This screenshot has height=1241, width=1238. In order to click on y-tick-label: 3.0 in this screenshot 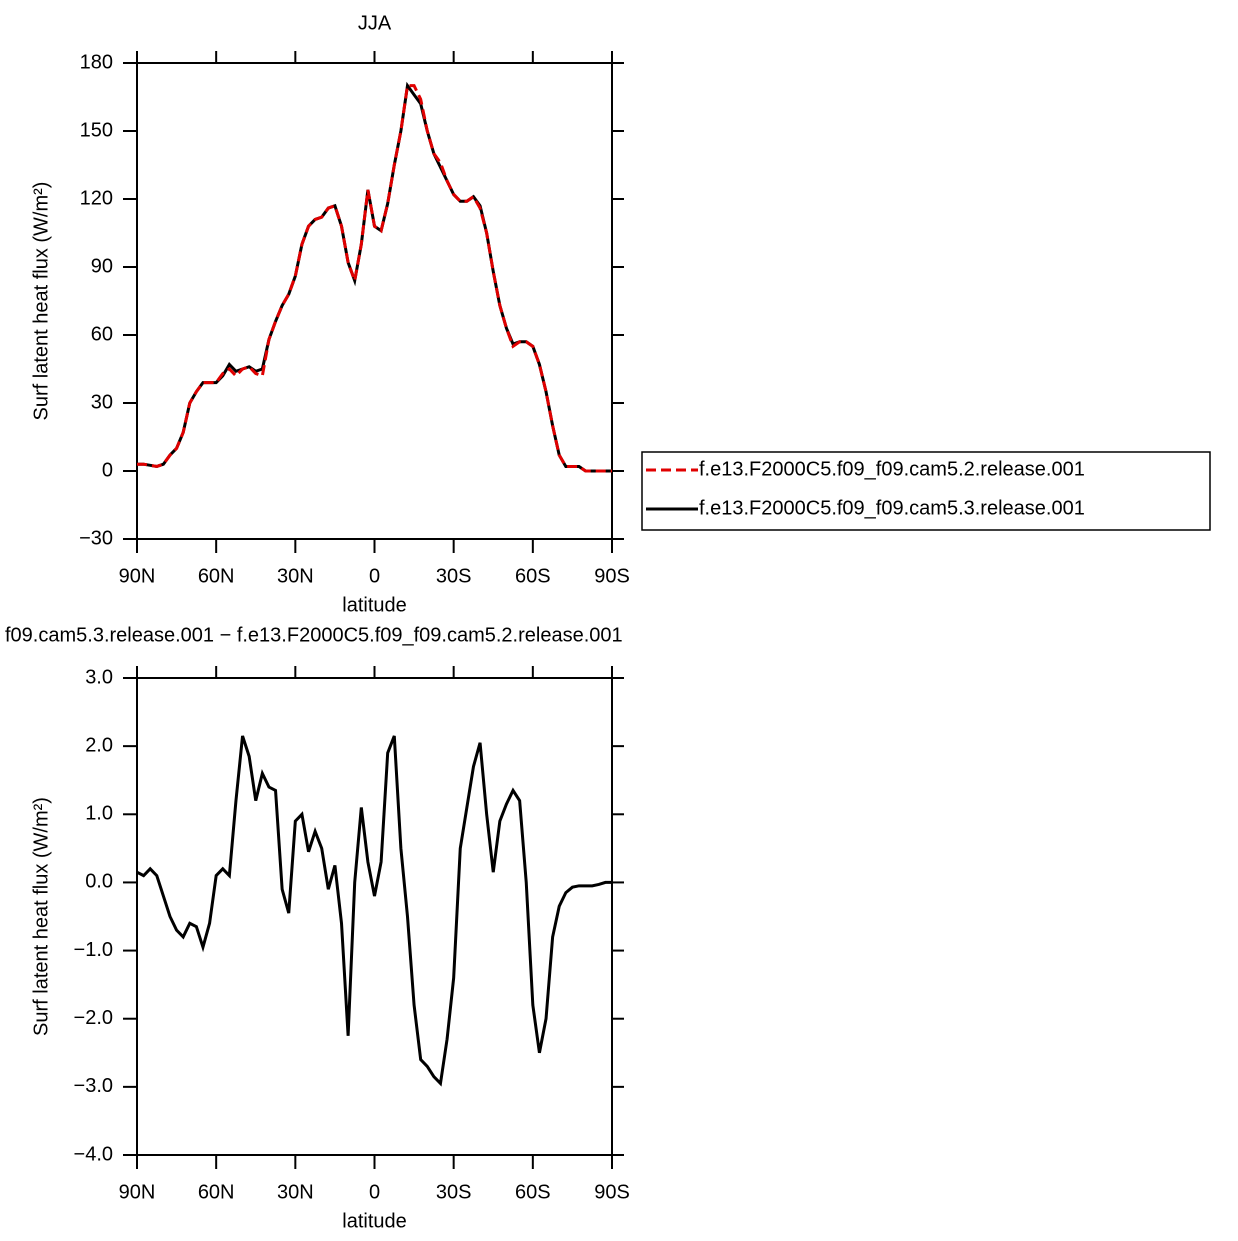, I will do `click(99, 677)`.